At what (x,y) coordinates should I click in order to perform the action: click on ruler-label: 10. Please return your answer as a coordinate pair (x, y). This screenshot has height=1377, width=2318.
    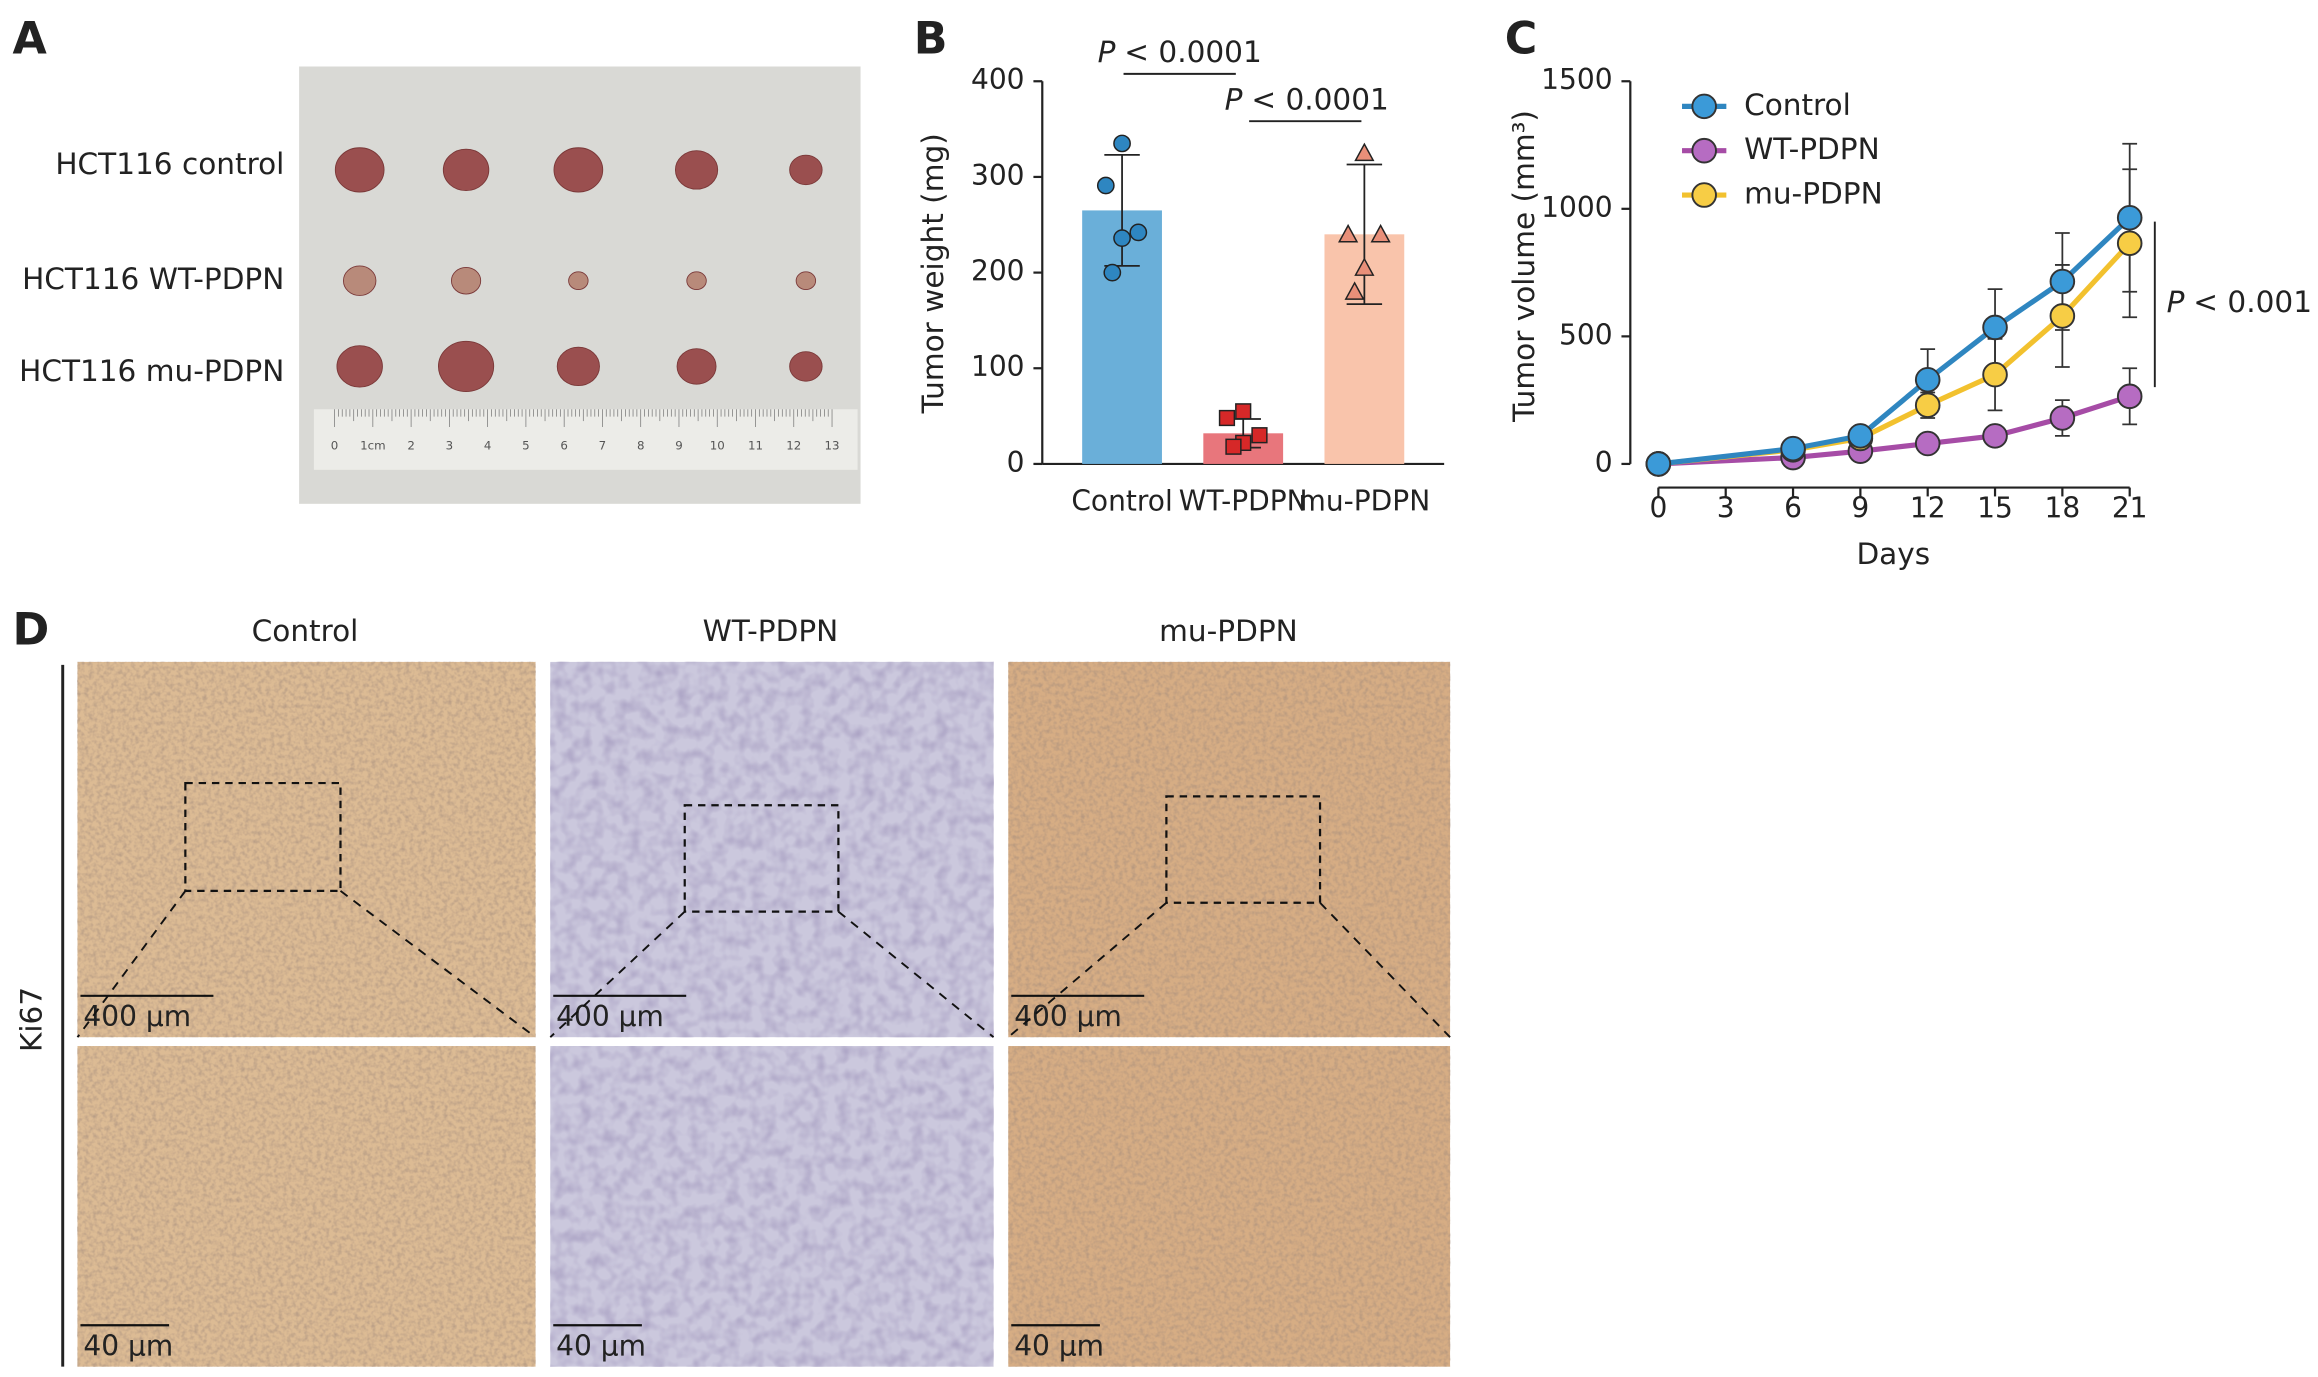
    Looking at the image, I should click on (717, 446).